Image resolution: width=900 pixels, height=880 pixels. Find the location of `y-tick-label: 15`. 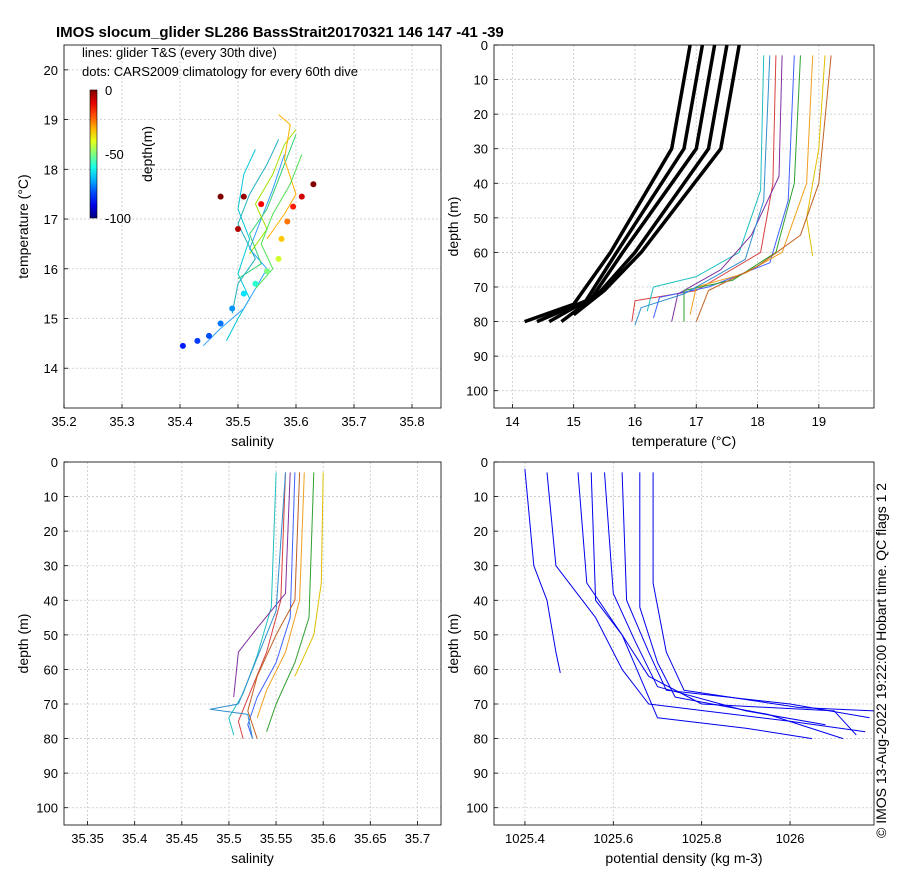

y-tick-label: 15 is located at coordinates (51, 318).